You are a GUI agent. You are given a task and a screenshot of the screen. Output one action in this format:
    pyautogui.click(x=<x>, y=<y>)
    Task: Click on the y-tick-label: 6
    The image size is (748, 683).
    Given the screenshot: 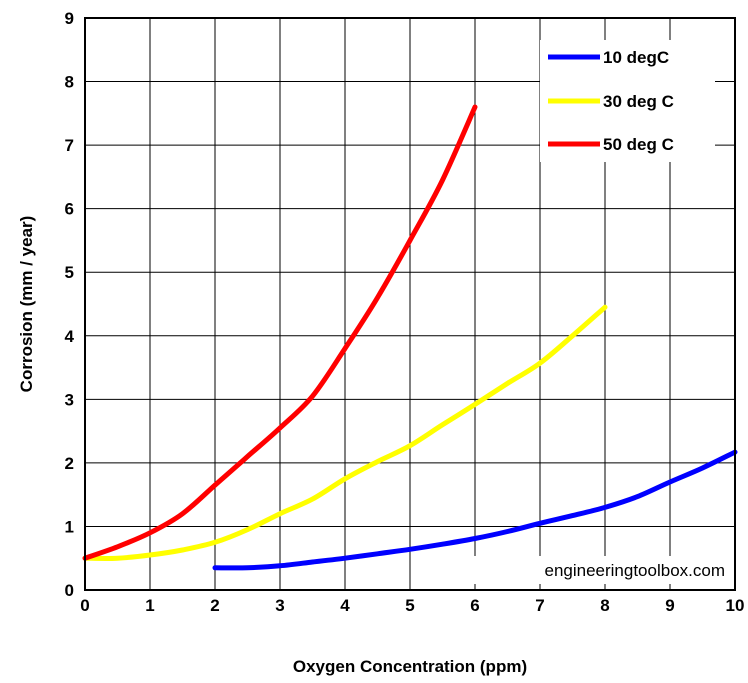 What is the action you would take?
    pyautogui.click(x=69, y=209)
    